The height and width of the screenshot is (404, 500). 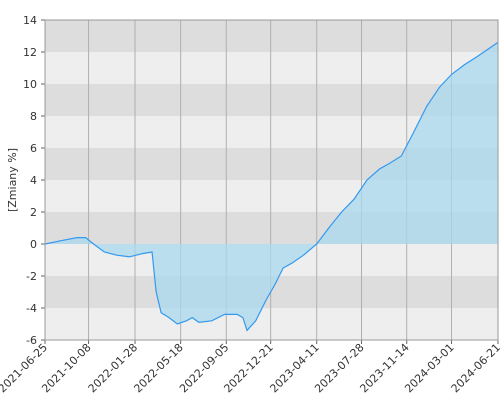 What do you see at coordinates (474, 368) in the screenshot?
I see `x-tick-label: 2024-06-21` at bounding box center [474, 368].